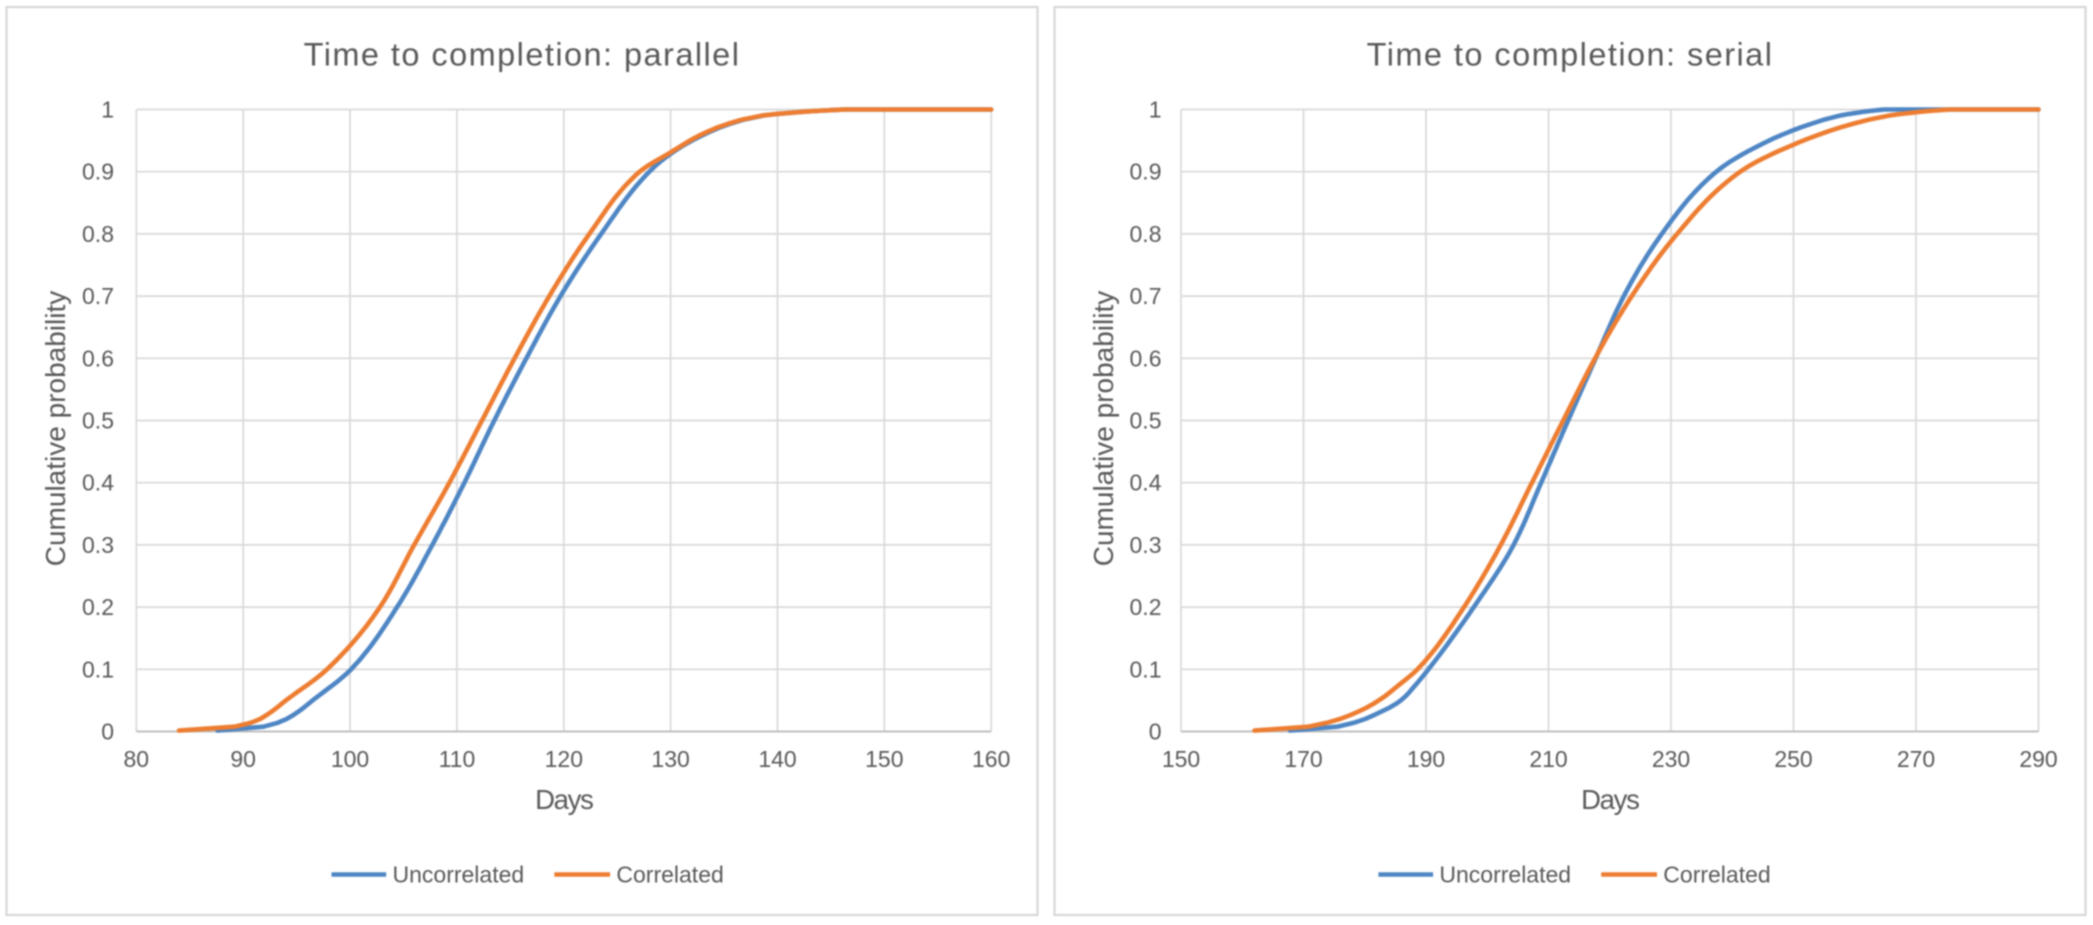  I want to click on svg-text: 190, so click(1426, 759).